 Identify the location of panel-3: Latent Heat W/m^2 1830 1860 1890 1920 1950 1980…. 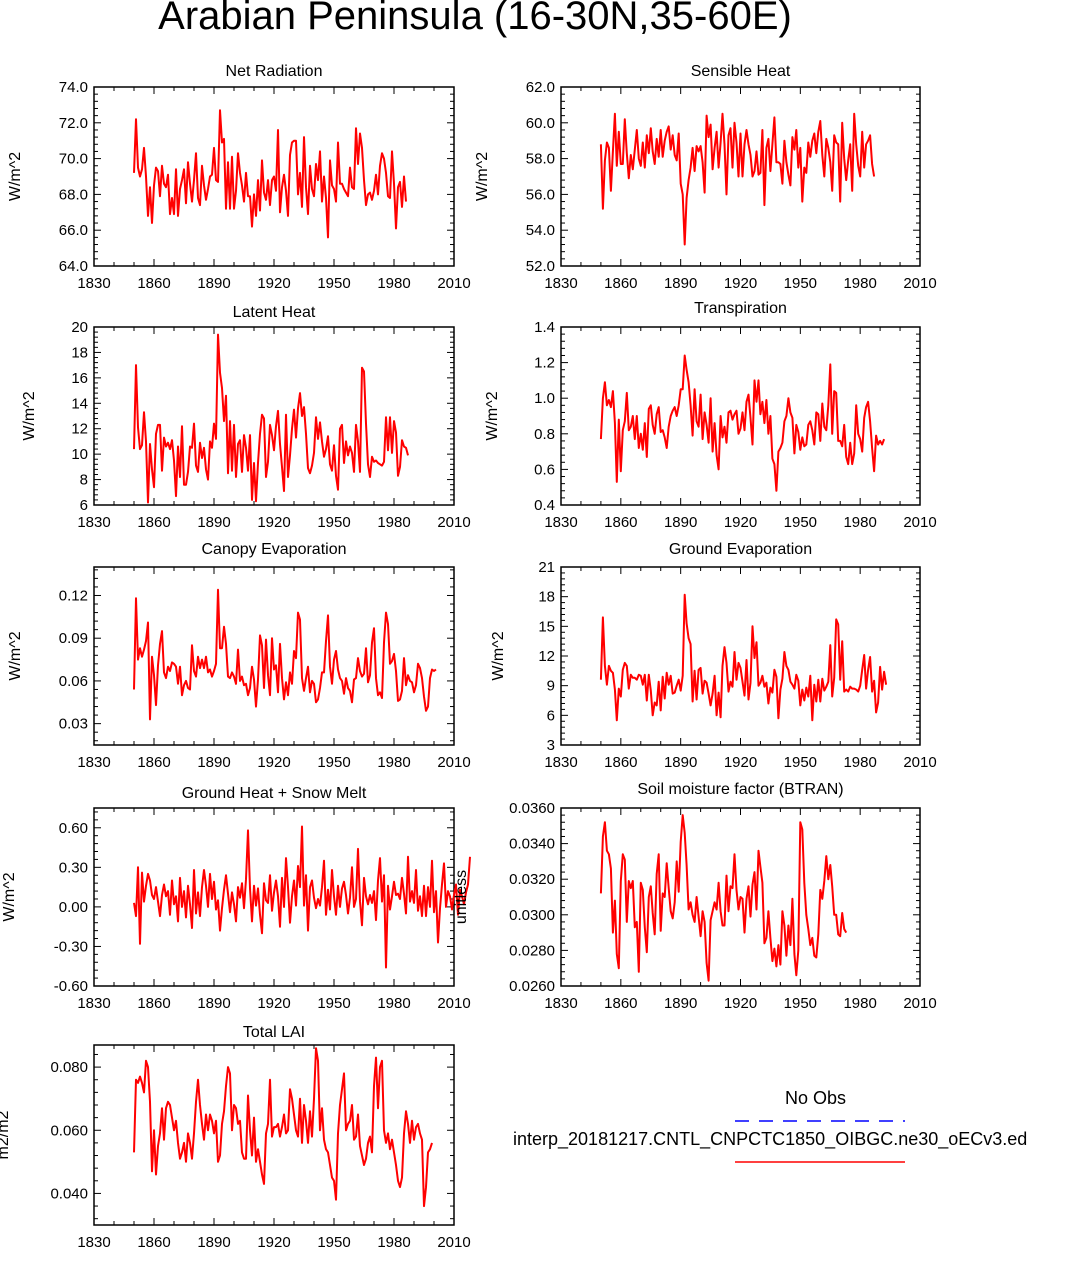
(246, 417).